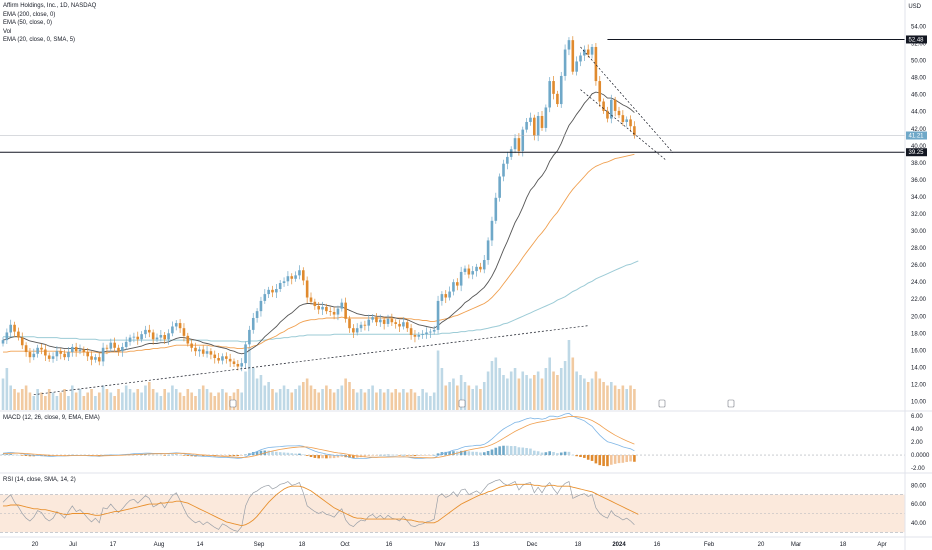 The height and width of the screenshot is (550, 932). I want to click on time-tick-label: 20, so click(35, 545).